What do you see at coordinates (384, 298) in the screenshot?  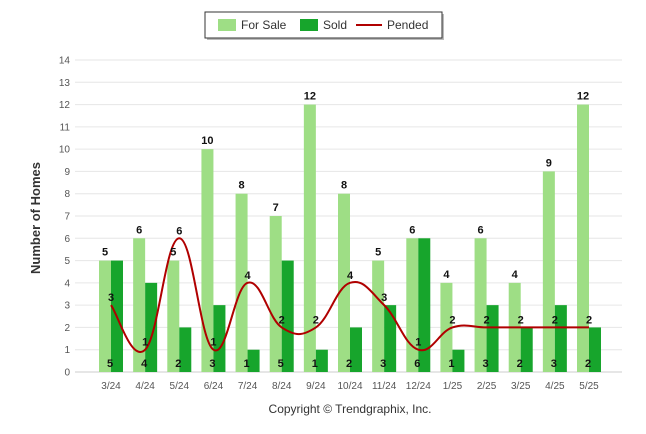 I see `pended-value-label: 3` at bounding box center [384, 298].